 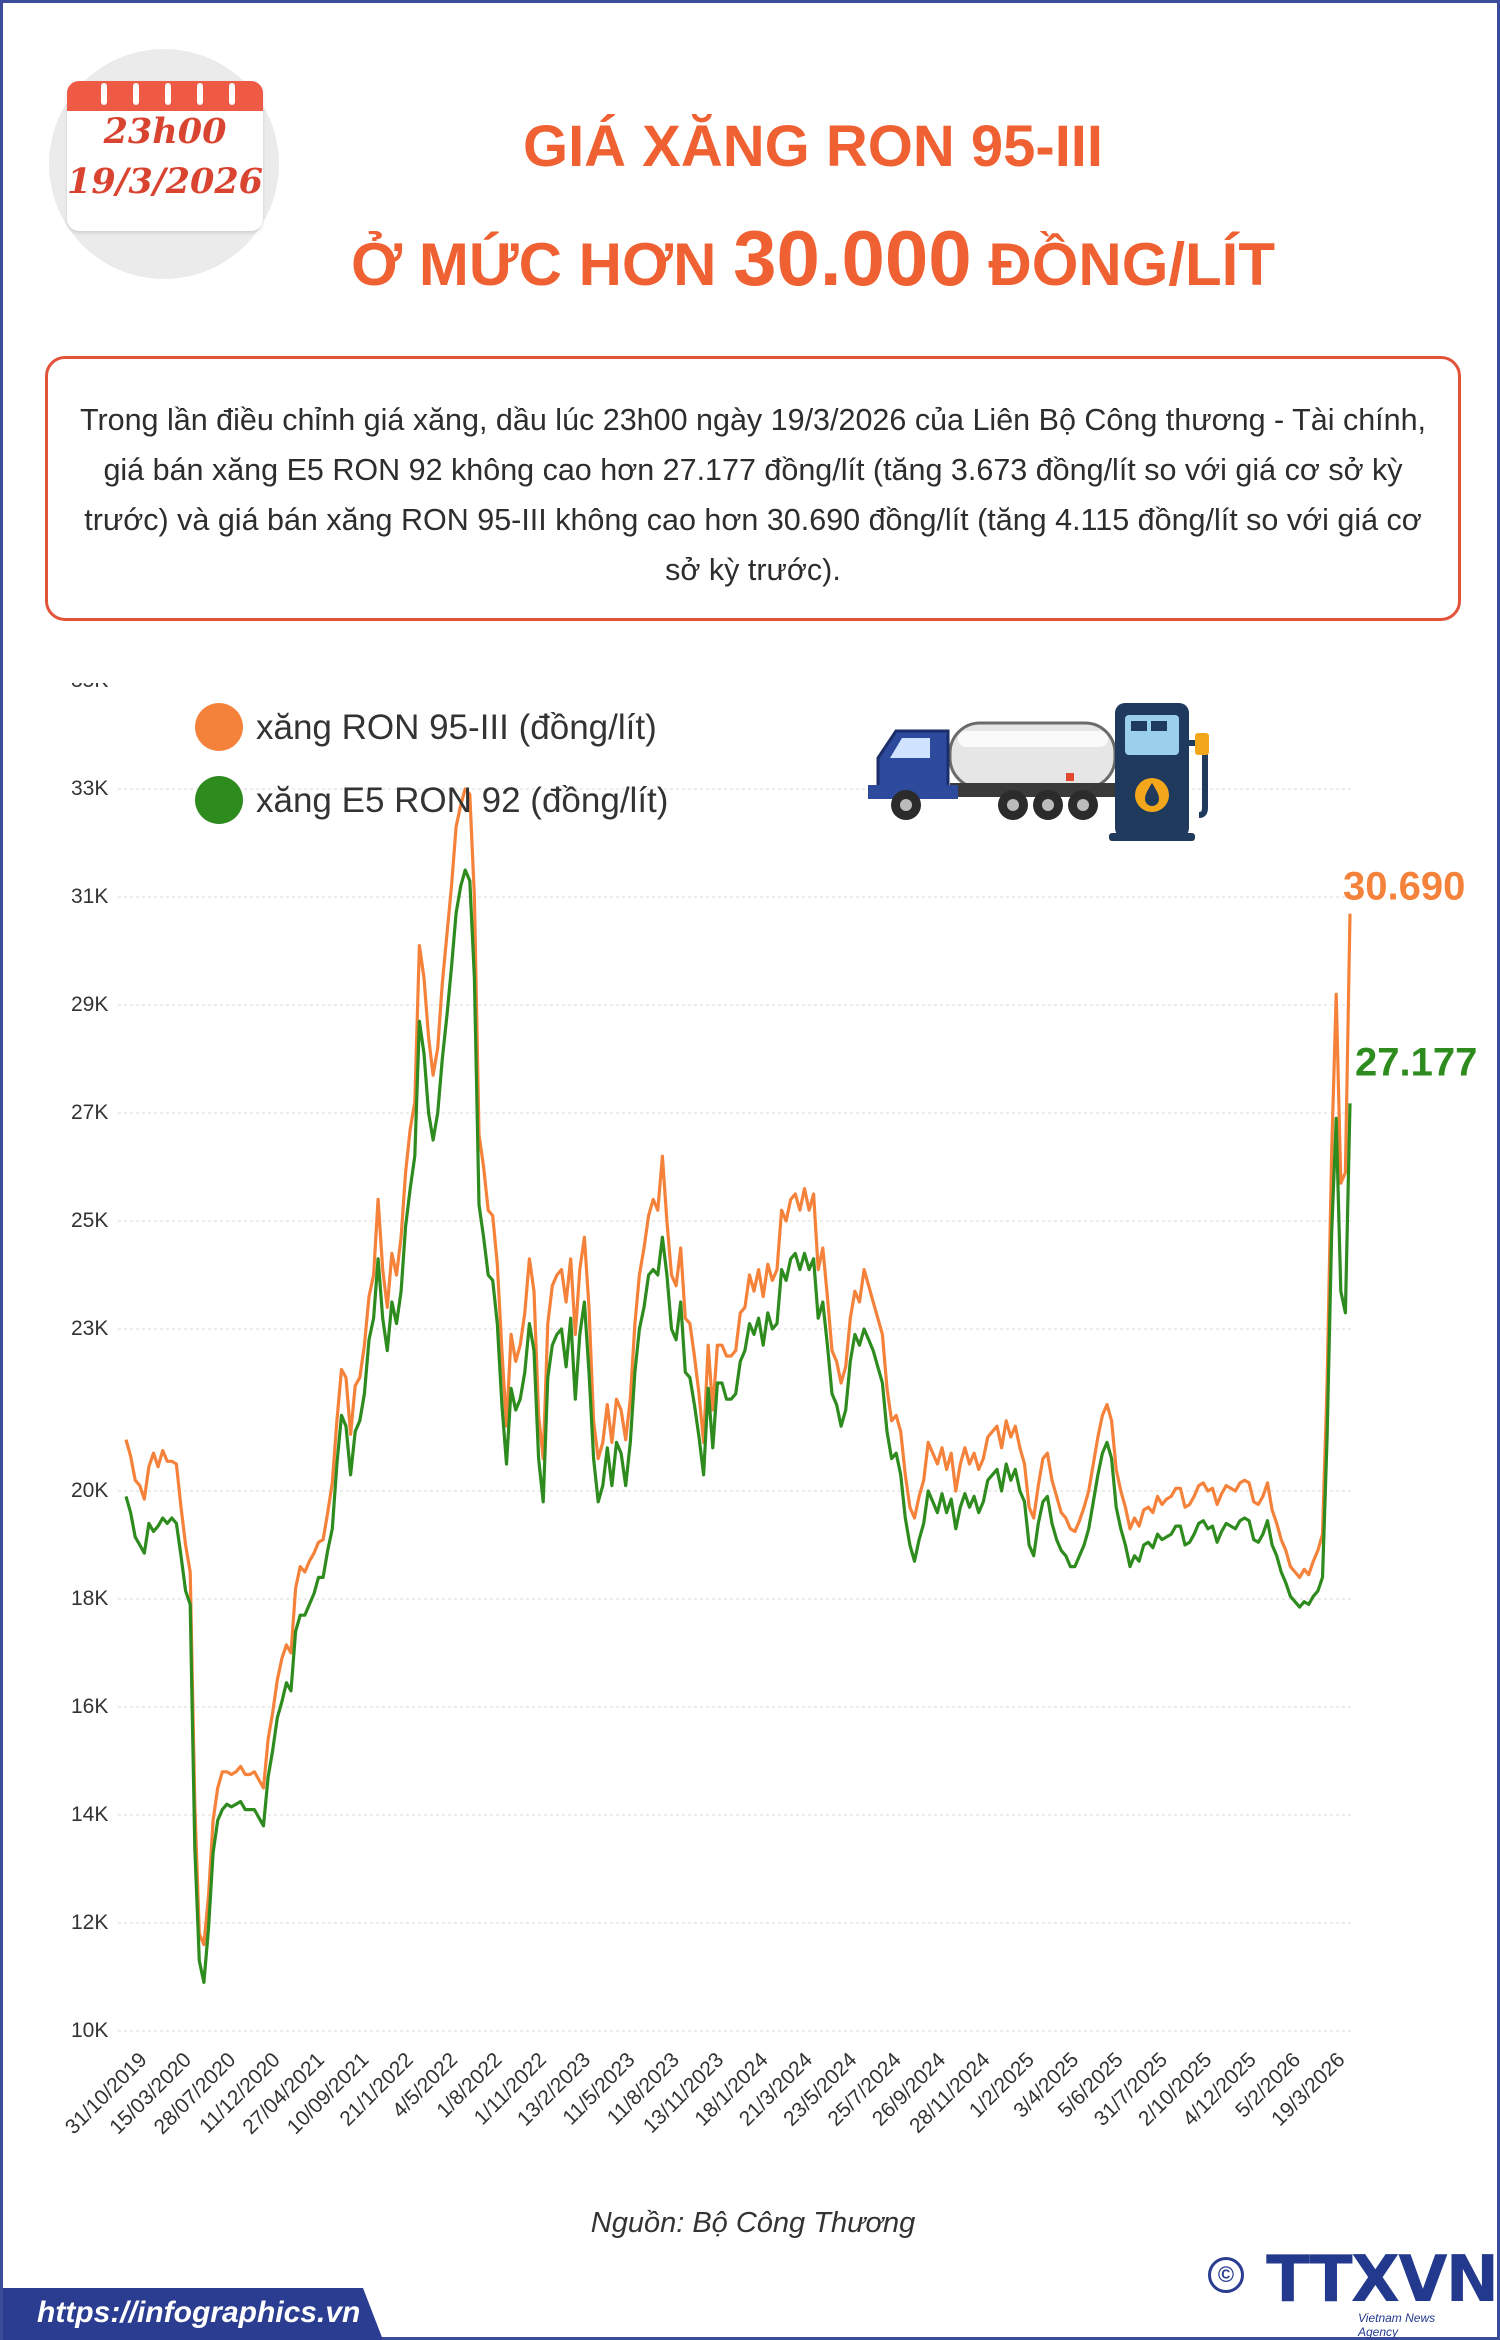 What do you see at coordinates (753, 2223) in the screenshot?
I see `source-note: Nguồn: Bộ Công Thương` at bounding box center [753, 2223].